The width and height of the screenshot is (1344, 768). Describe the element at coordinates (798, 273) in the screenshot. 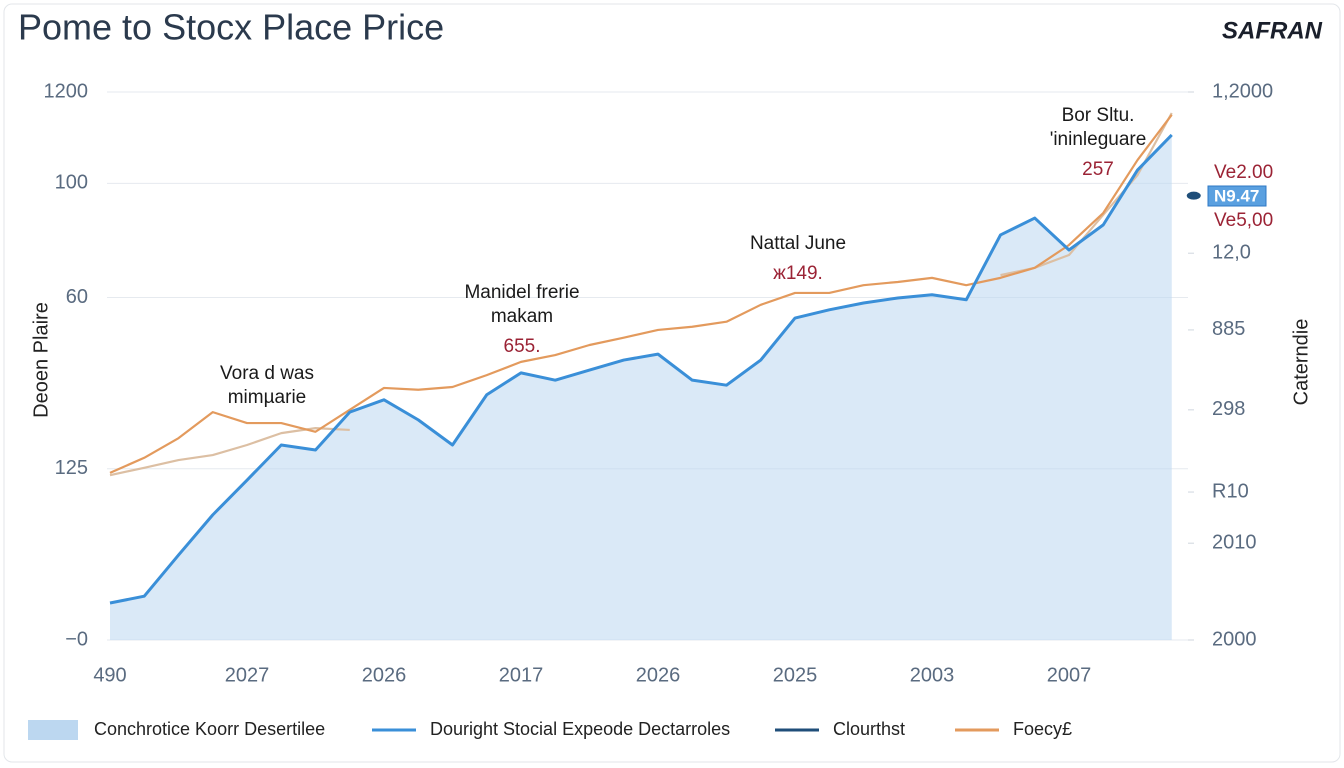

I see `annotation-value: ж149.` at that location.